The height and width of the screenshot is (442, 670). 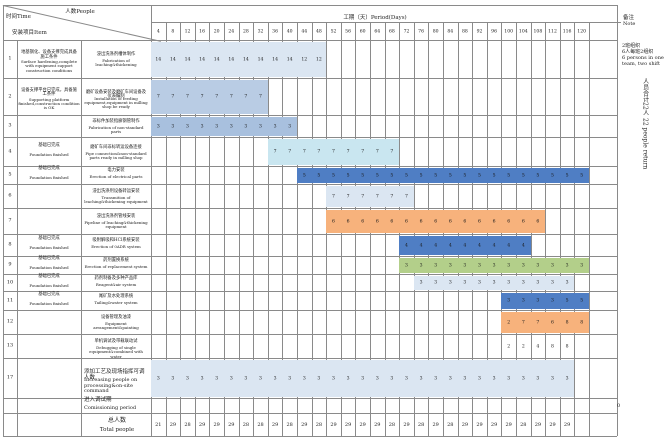 What do you see at coordinates (10, 321) in the screenshot?
I see `row-number: 12` at bounding box center [10, 321].